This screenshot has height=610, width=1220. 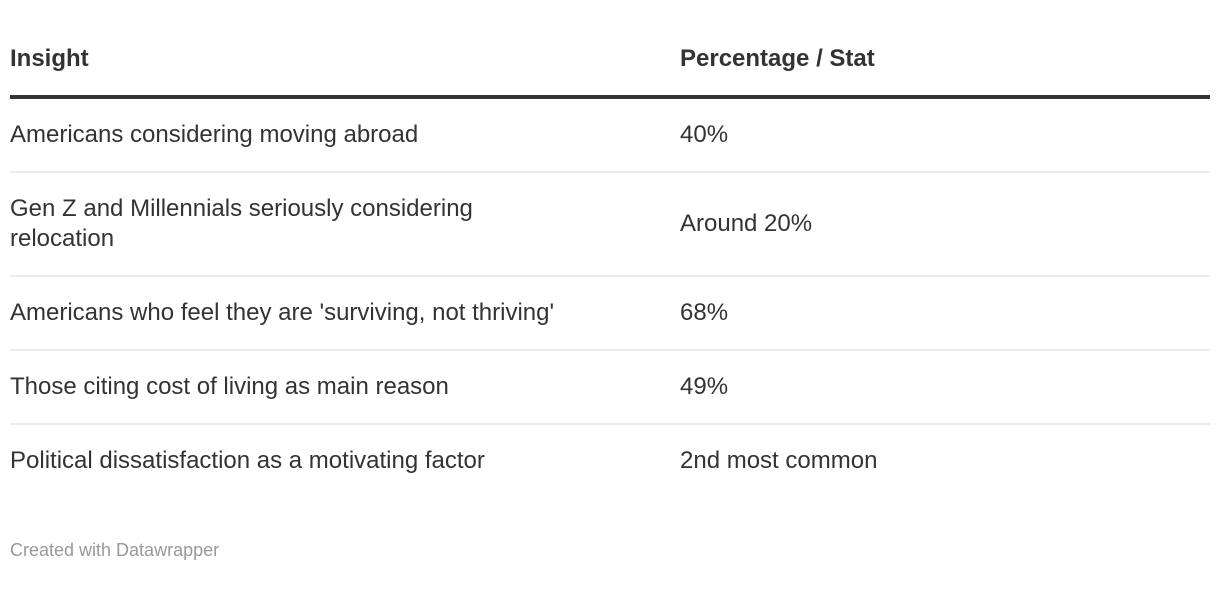 What do you see at coordinates (345, 135) in the screenshot?
I see `cell-insight: Americans considering moving abroad` at bounding box center [345, 135].